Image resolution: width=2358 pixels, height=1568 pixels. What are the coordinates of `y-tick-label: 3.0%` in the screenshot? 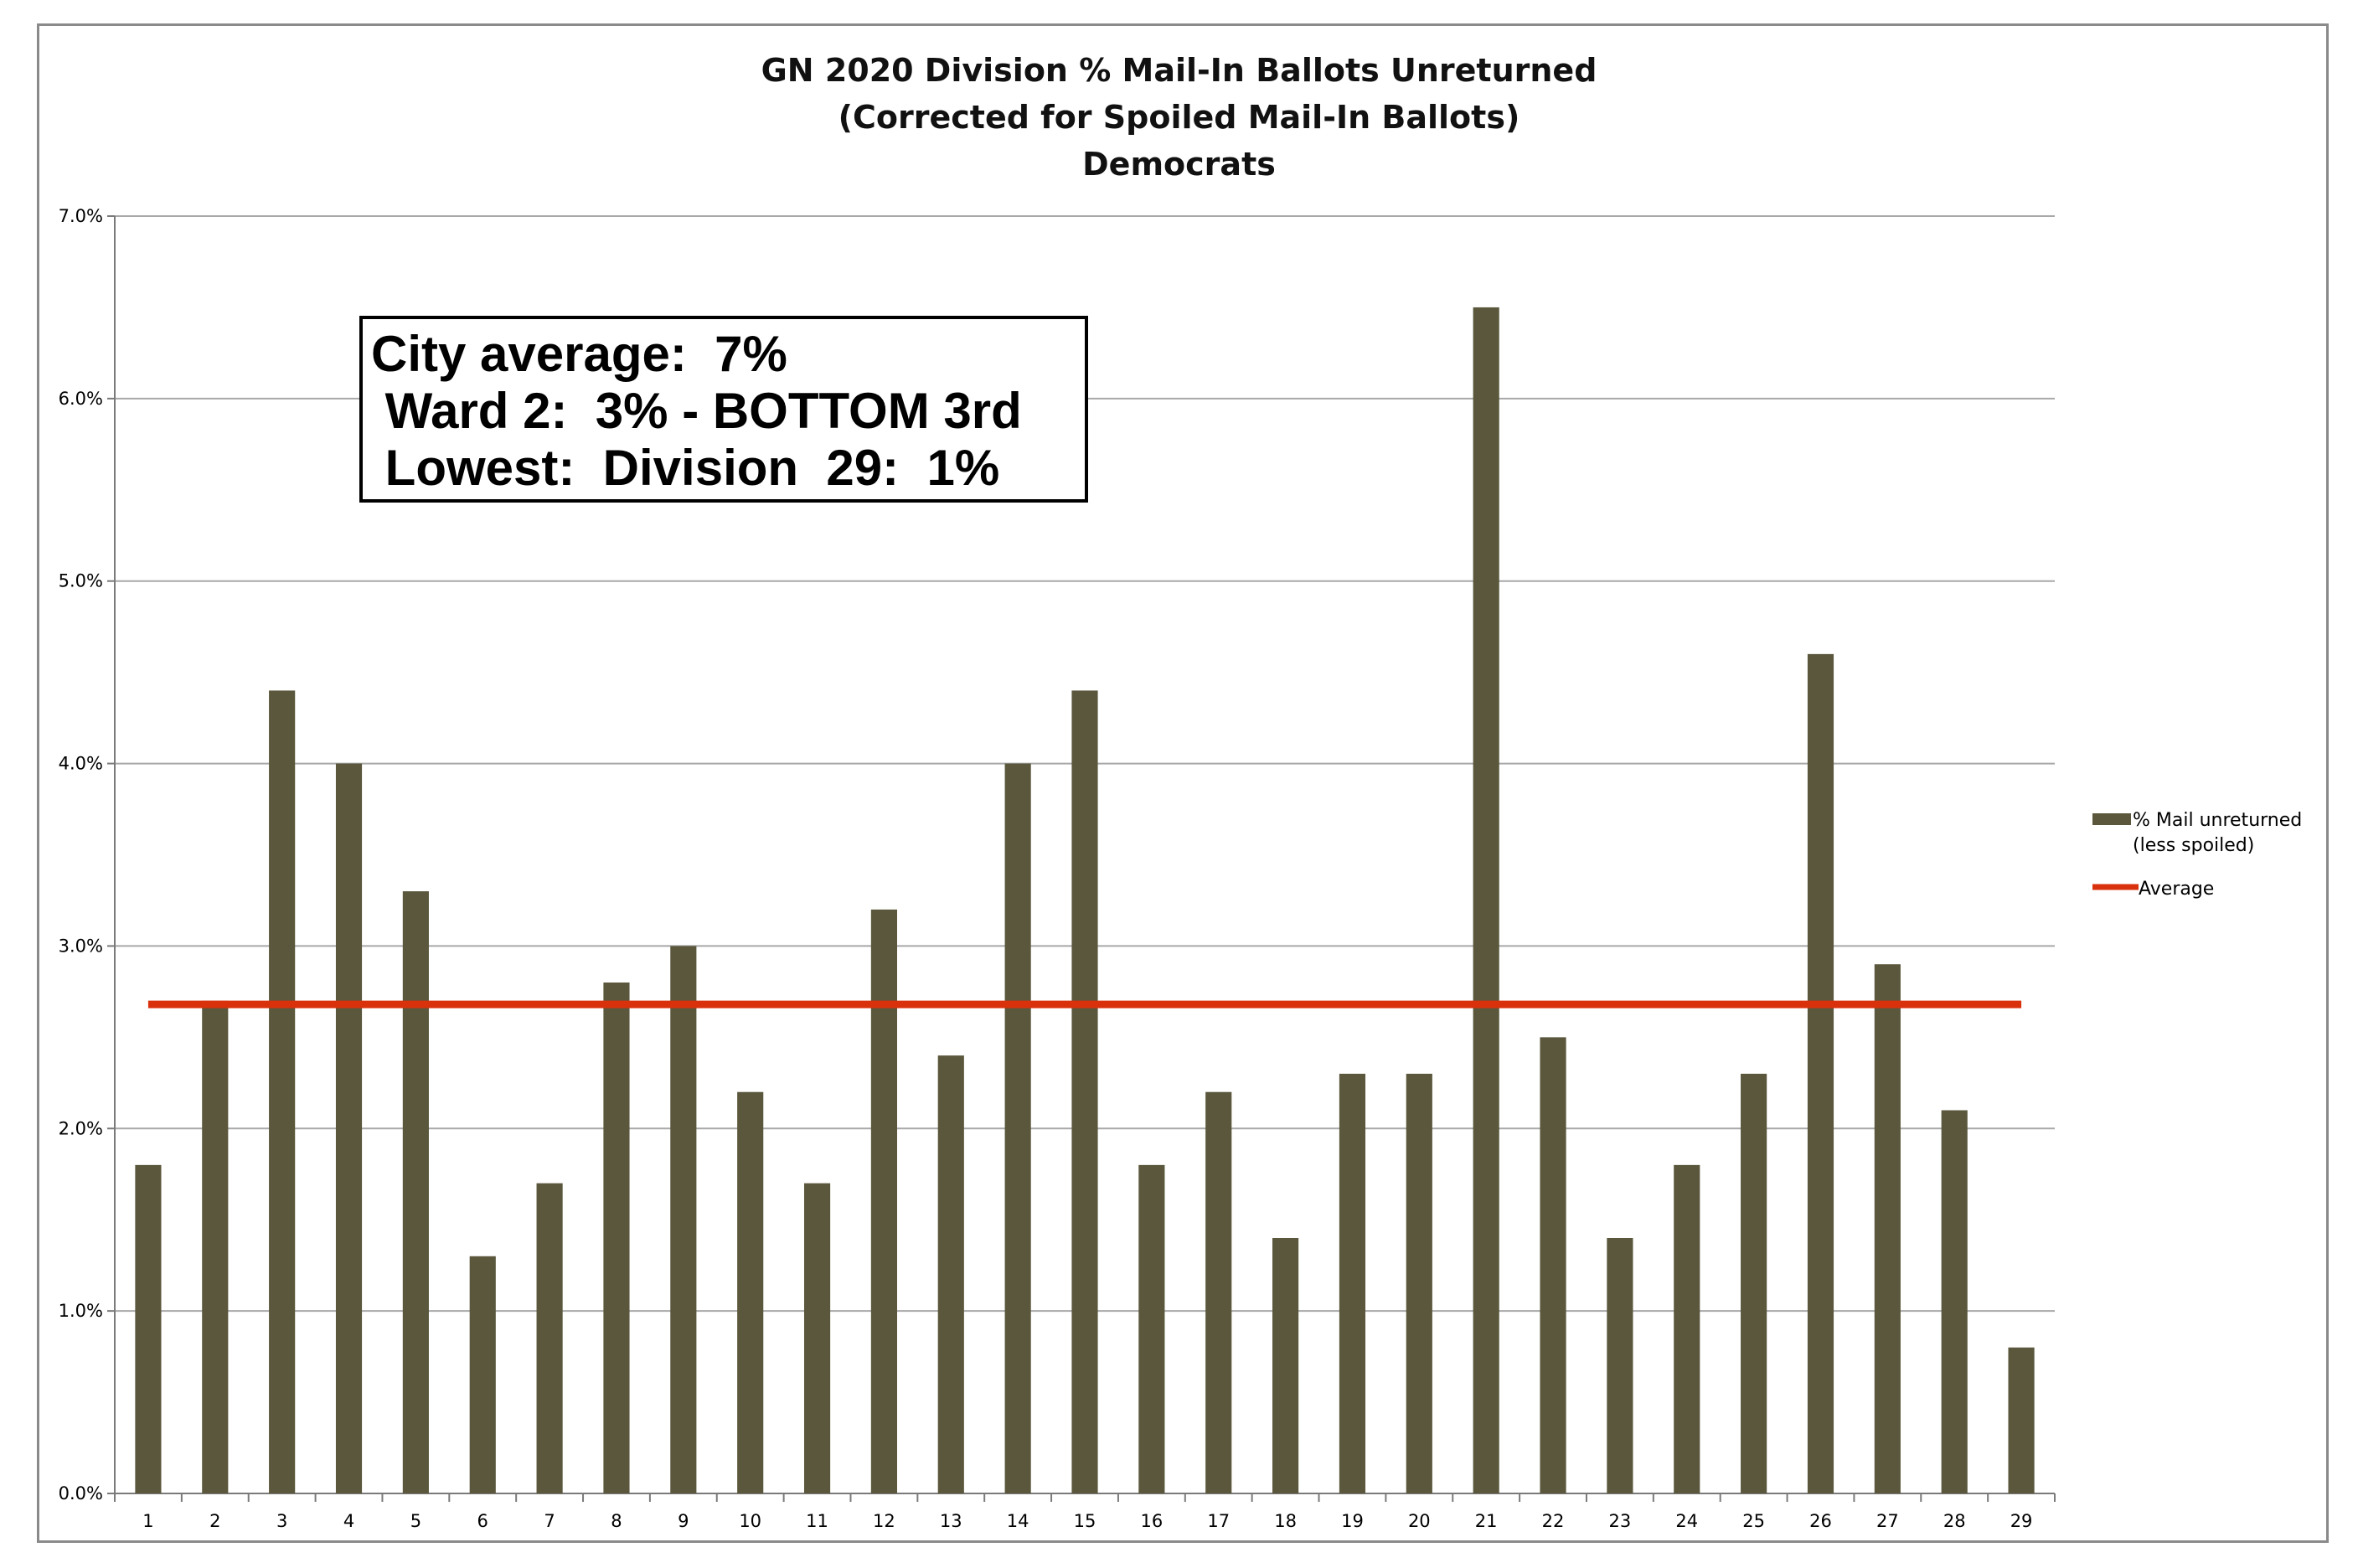 It's located at (81, 946).